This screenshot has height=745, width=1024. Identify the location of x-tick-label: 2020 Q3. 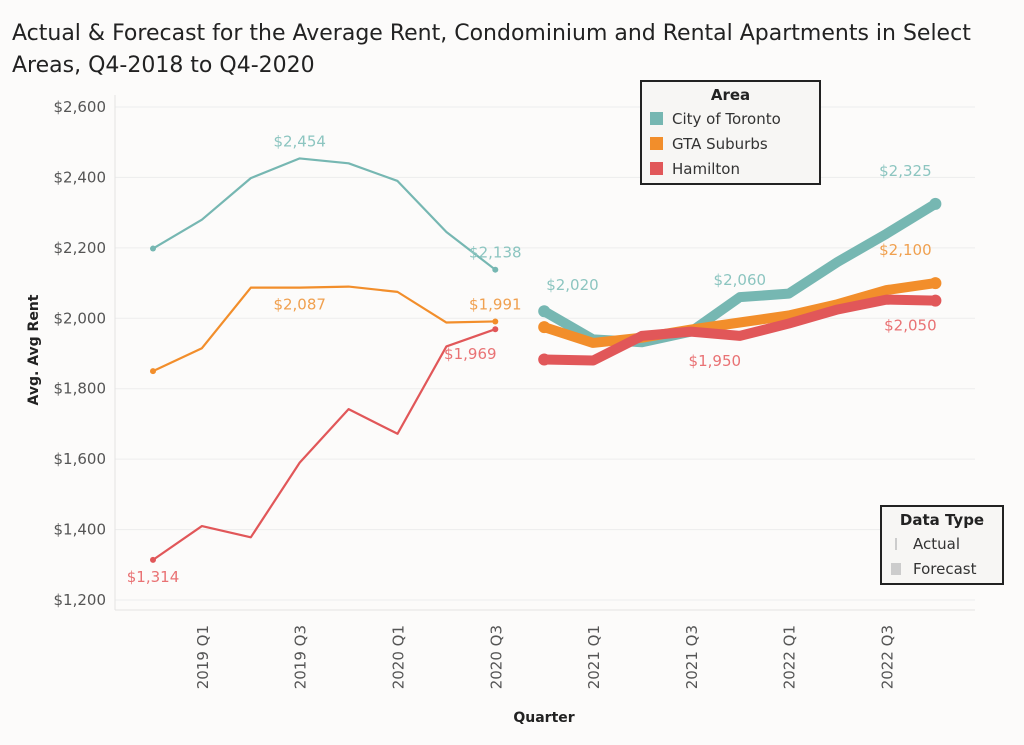
(496, 657).